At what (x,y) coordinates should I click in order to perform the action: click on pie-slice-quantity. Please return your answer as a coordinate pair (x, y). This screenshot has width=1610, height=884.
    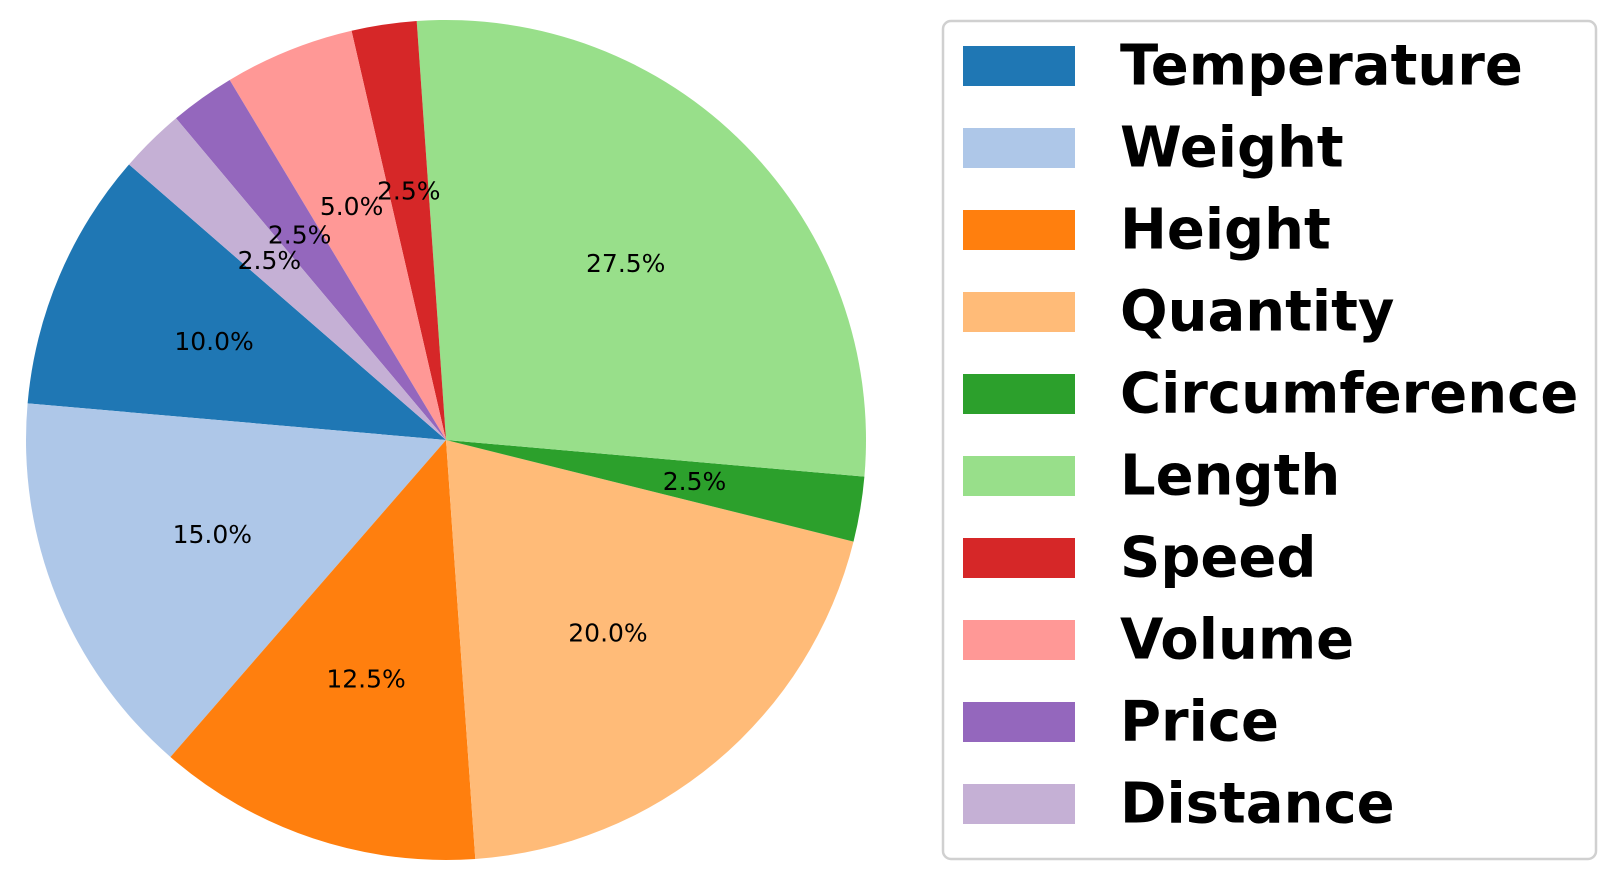
    Looking at the image, I should click on (650, 649).